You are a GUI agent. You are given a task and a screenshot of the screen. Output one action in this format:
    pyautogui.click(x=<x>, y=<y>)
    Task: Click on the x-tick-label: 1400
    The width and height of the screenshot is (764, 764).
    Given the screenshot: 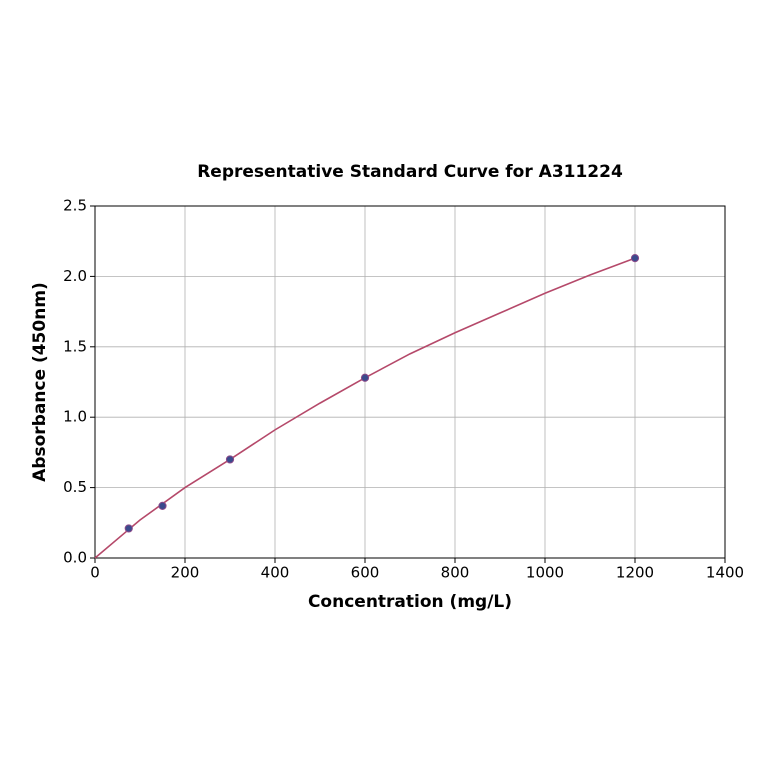 What is the action you would take?
    pyautogui.click(x=725, y=573)
    